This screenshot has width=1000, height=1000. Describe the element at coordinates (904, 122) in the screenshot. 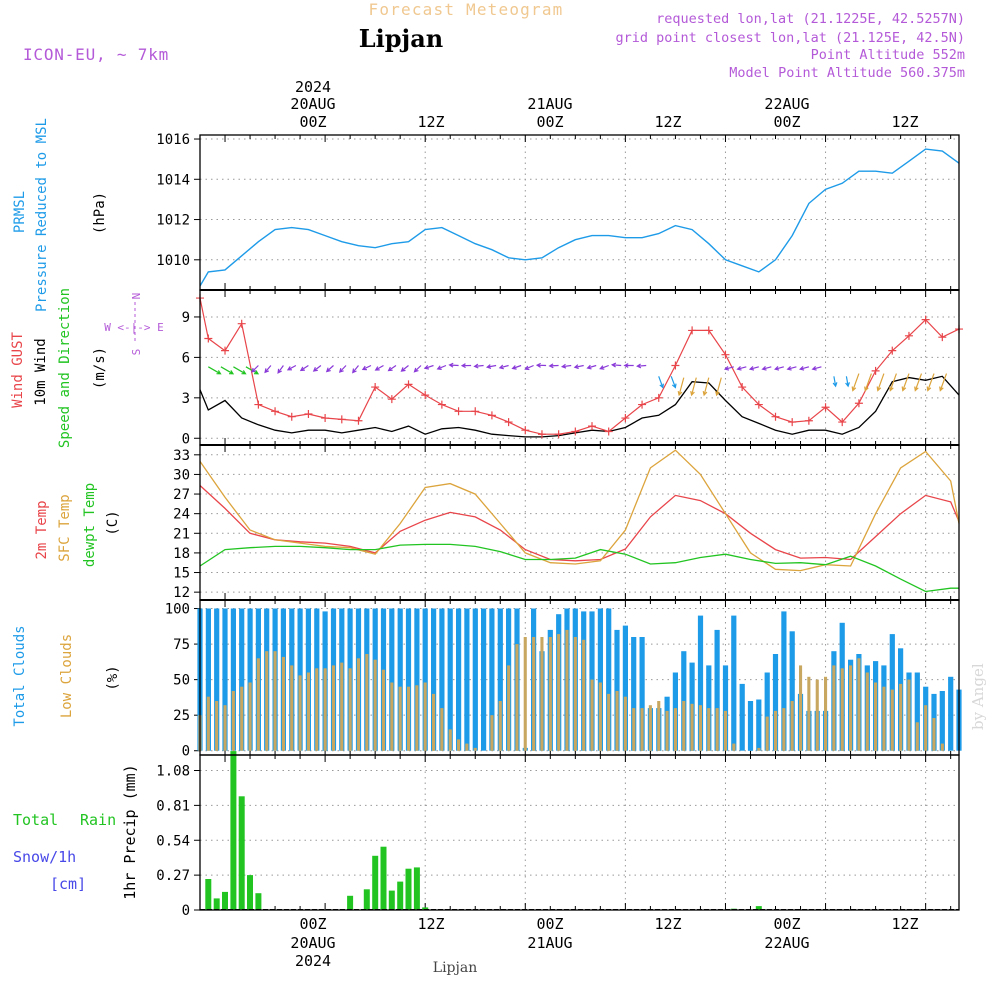

I see `top-hour-6: 12Z` at that location.